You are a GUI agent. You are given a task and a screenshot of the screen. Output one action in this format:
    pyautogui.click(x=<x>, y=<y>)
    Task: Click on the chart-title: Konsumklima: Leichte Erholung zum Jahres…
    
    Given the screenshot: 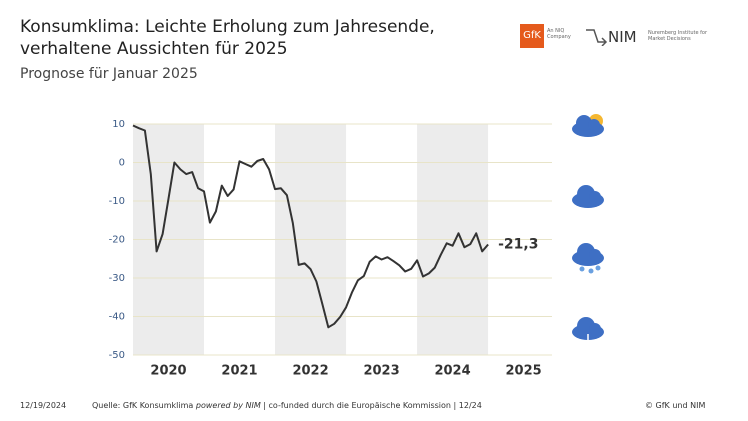 What is the action you would take?
    pyautogui.click(x=227, y=38)
    